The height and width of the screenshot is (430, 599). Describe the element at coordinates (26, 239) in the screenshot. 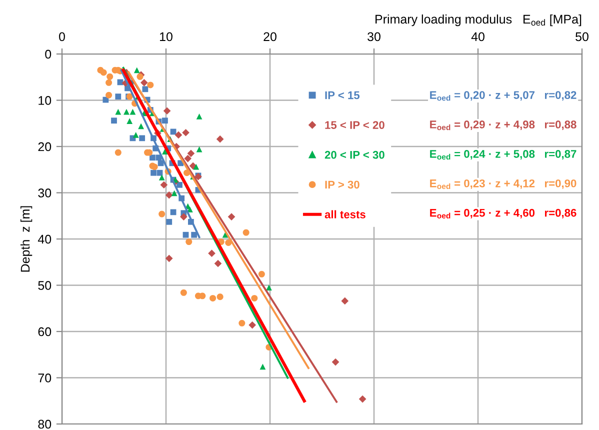

I see `y-axis-title: Depth z [m]` at that location.